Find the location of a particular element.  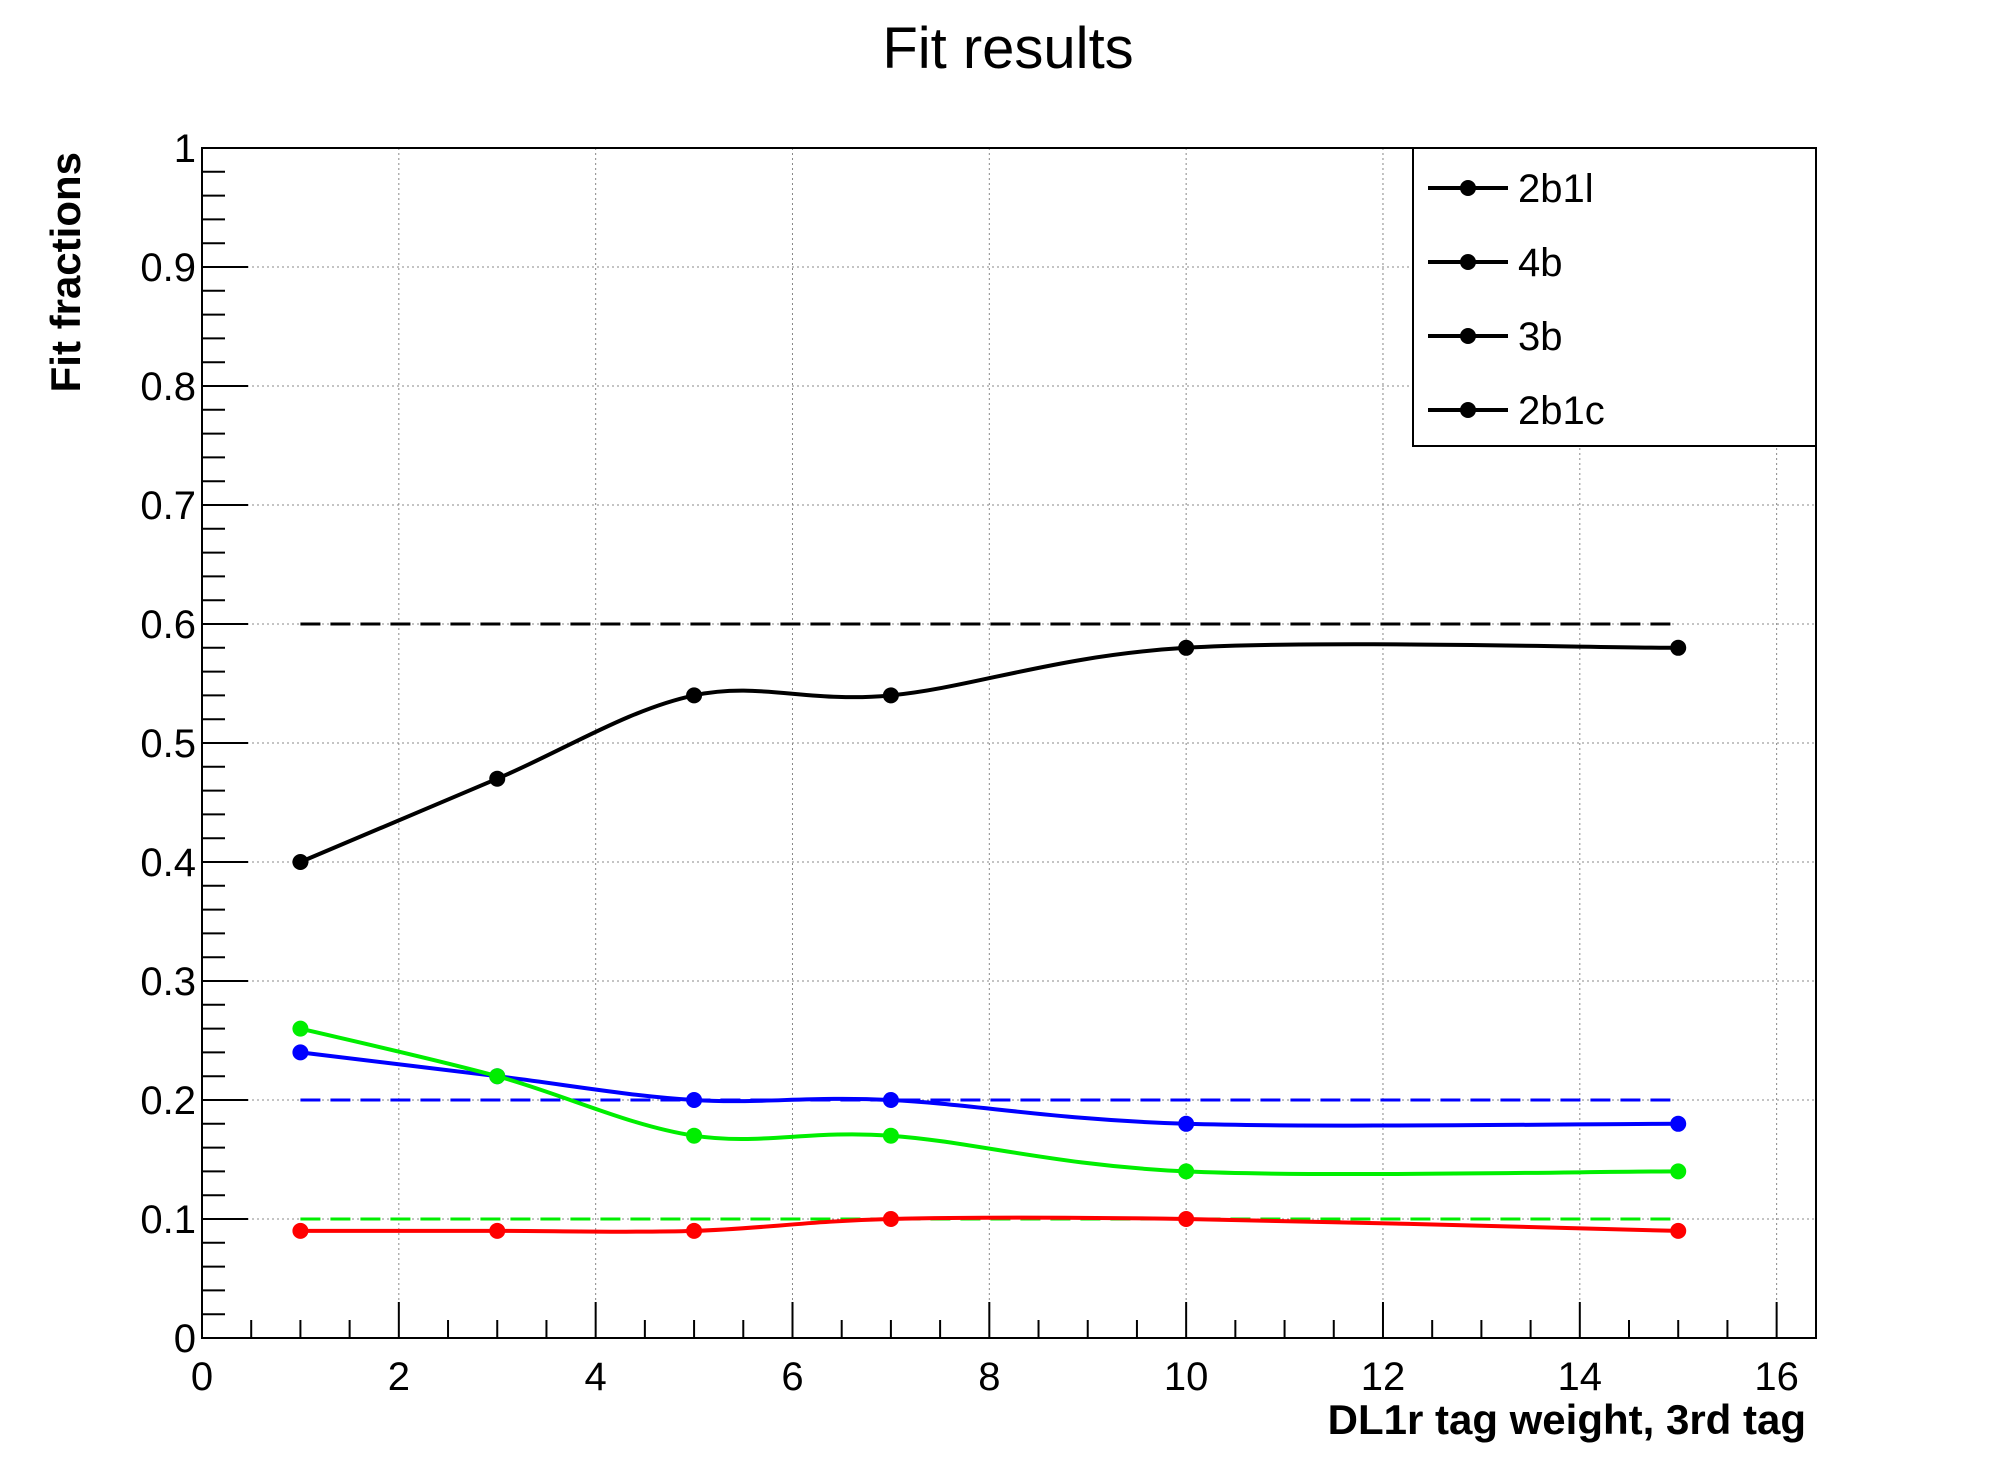

y-tick-label: 0.9 is located at coordinates (168, 268).